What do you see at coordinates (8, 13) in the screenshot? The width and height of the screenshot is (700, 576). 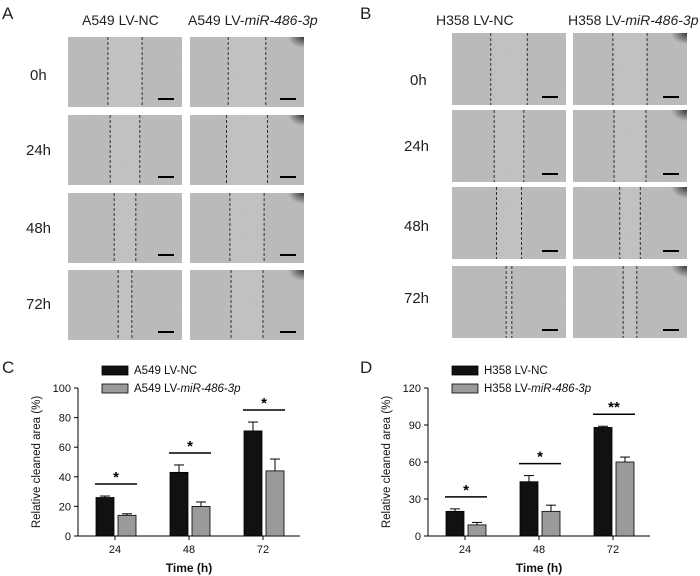 I see `panel-label-a: A` at bounding box center [8, 13].